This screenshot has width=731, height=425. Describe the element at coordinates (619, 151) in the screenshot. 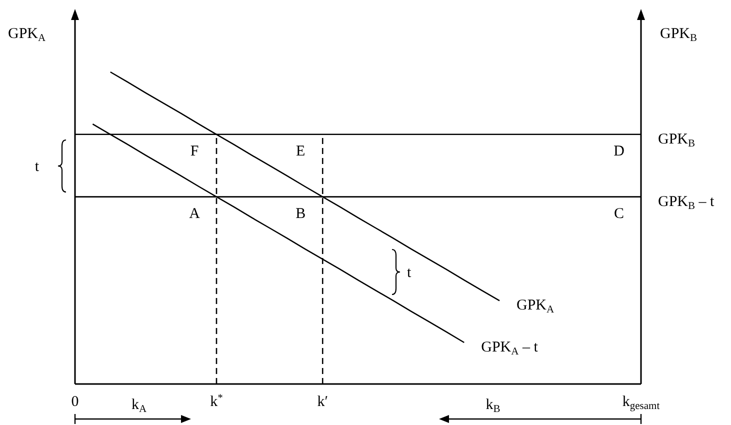

I see `annotation: D` at that location.